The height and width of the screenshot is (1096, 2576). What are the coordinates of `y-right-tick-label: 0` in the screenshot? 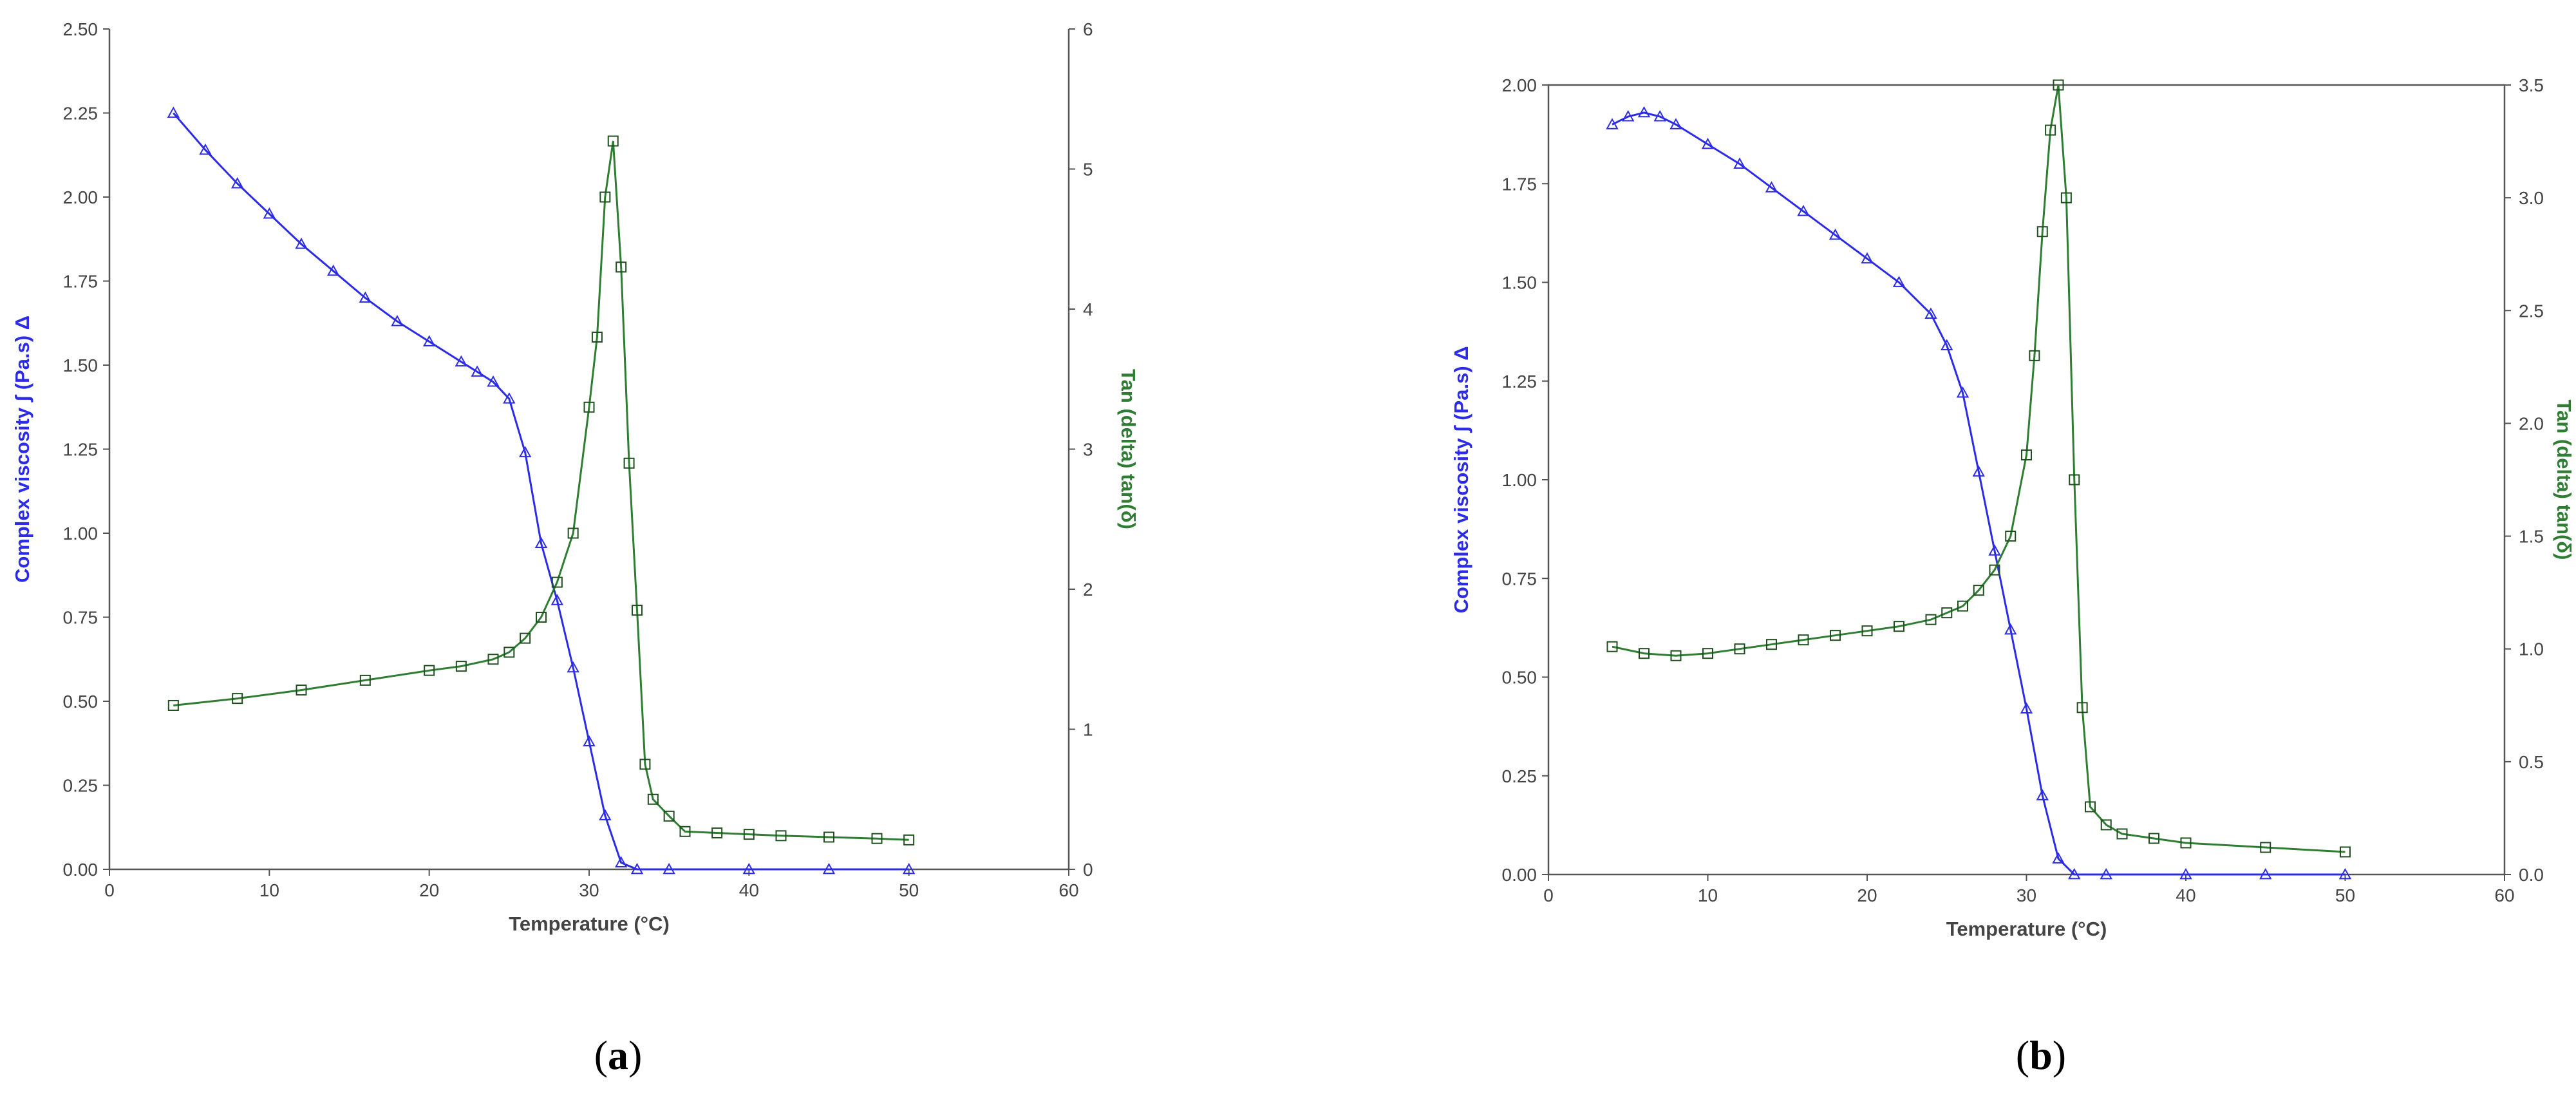 It's located at (1088, 870).